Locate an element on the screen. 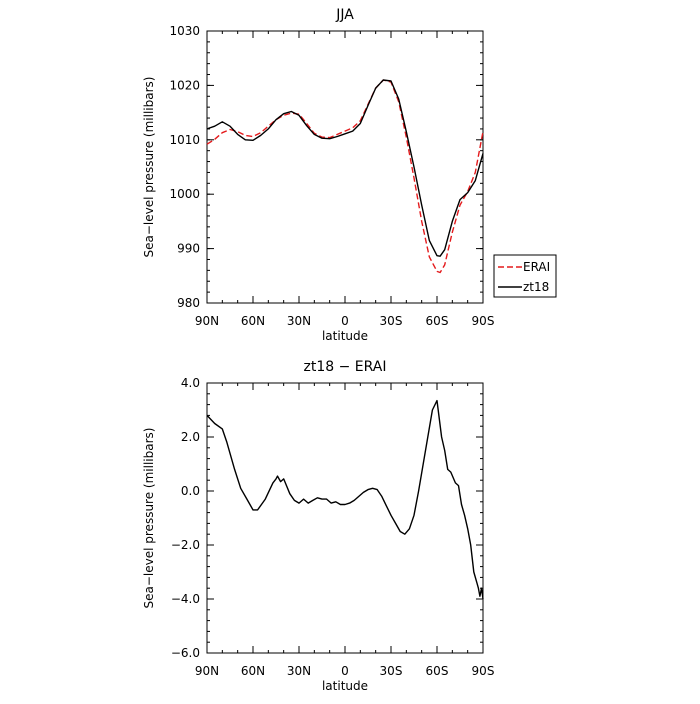  chart-title: JJA is located at coordinates (344, 15).